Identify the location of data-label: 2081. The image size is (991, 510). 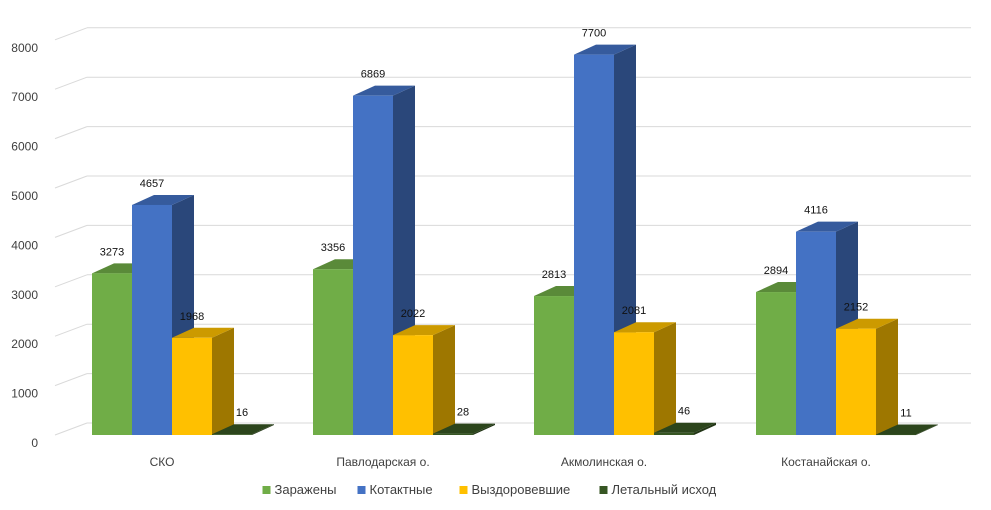
(634, 311).